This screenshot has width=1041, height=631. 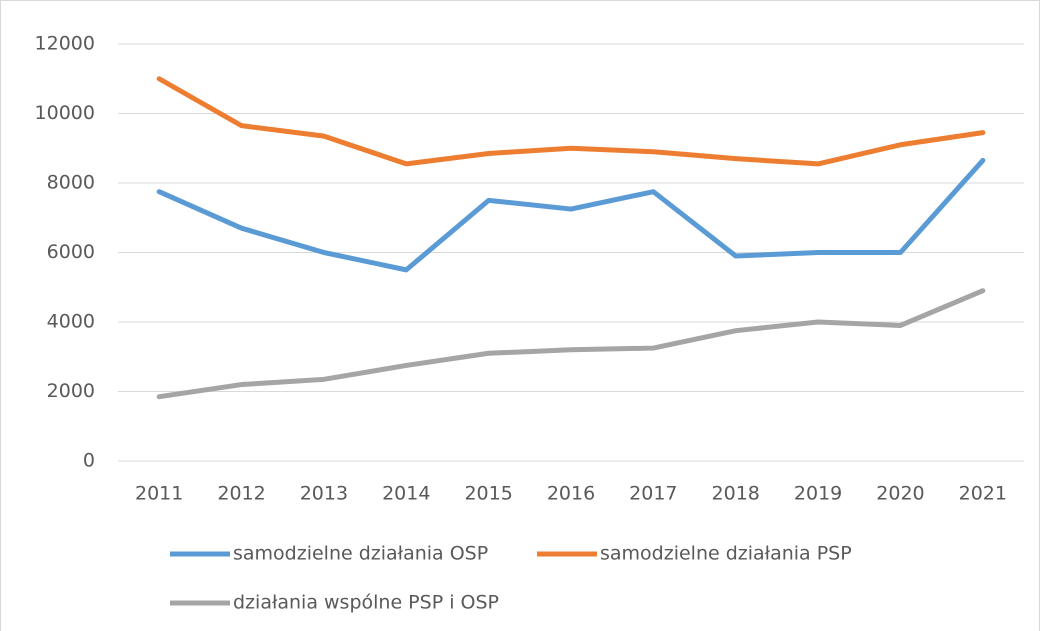 I want to click on legend-label: działania wspólne PSP i OSP, so click(x=366, y=603).